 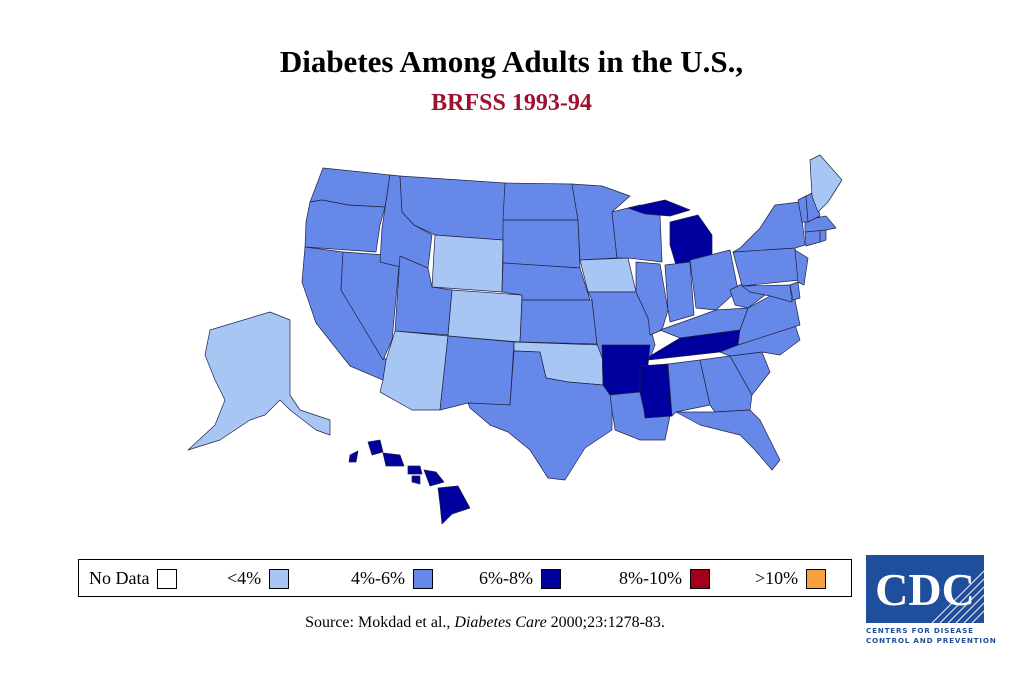 What do you see at coordinates (714, 280) in the screenshot?
I see `state-oh` at bounding box center [714, 280].